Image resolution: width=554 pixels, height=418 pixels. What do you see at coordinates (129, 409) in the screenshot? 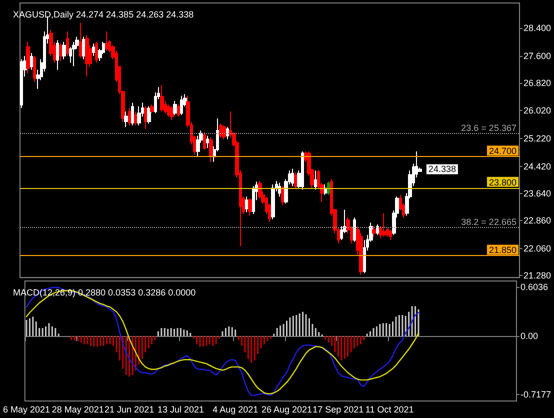
I see `x-tick-label: 21 Jun 2021` at bounding box center [129, 409].